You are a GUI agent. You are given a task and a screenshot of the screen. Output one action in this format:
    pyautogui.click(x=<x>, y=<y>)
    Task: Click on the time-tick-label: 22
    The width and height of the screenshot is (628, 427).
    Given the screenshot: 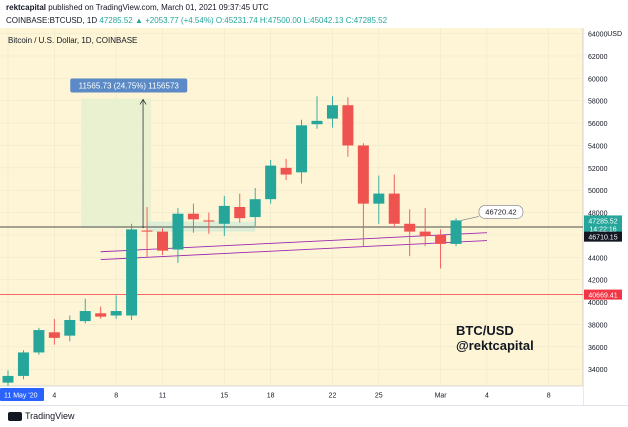 What is the action you would take?
    pyautogui.click(x=333, y=396)
    